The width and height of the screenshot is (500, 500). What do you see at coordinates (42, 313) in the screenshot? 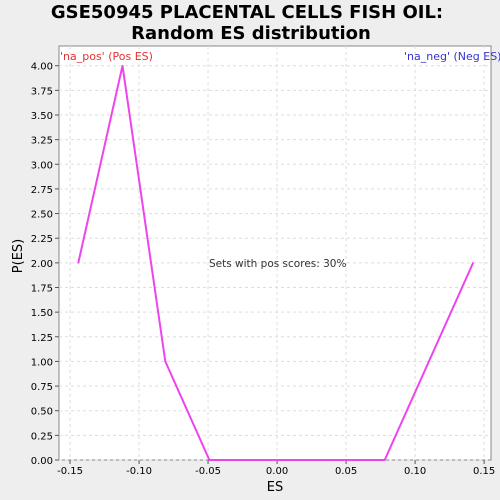
I see `y-tick-label: 1.50` at bounding box center [42, 313].